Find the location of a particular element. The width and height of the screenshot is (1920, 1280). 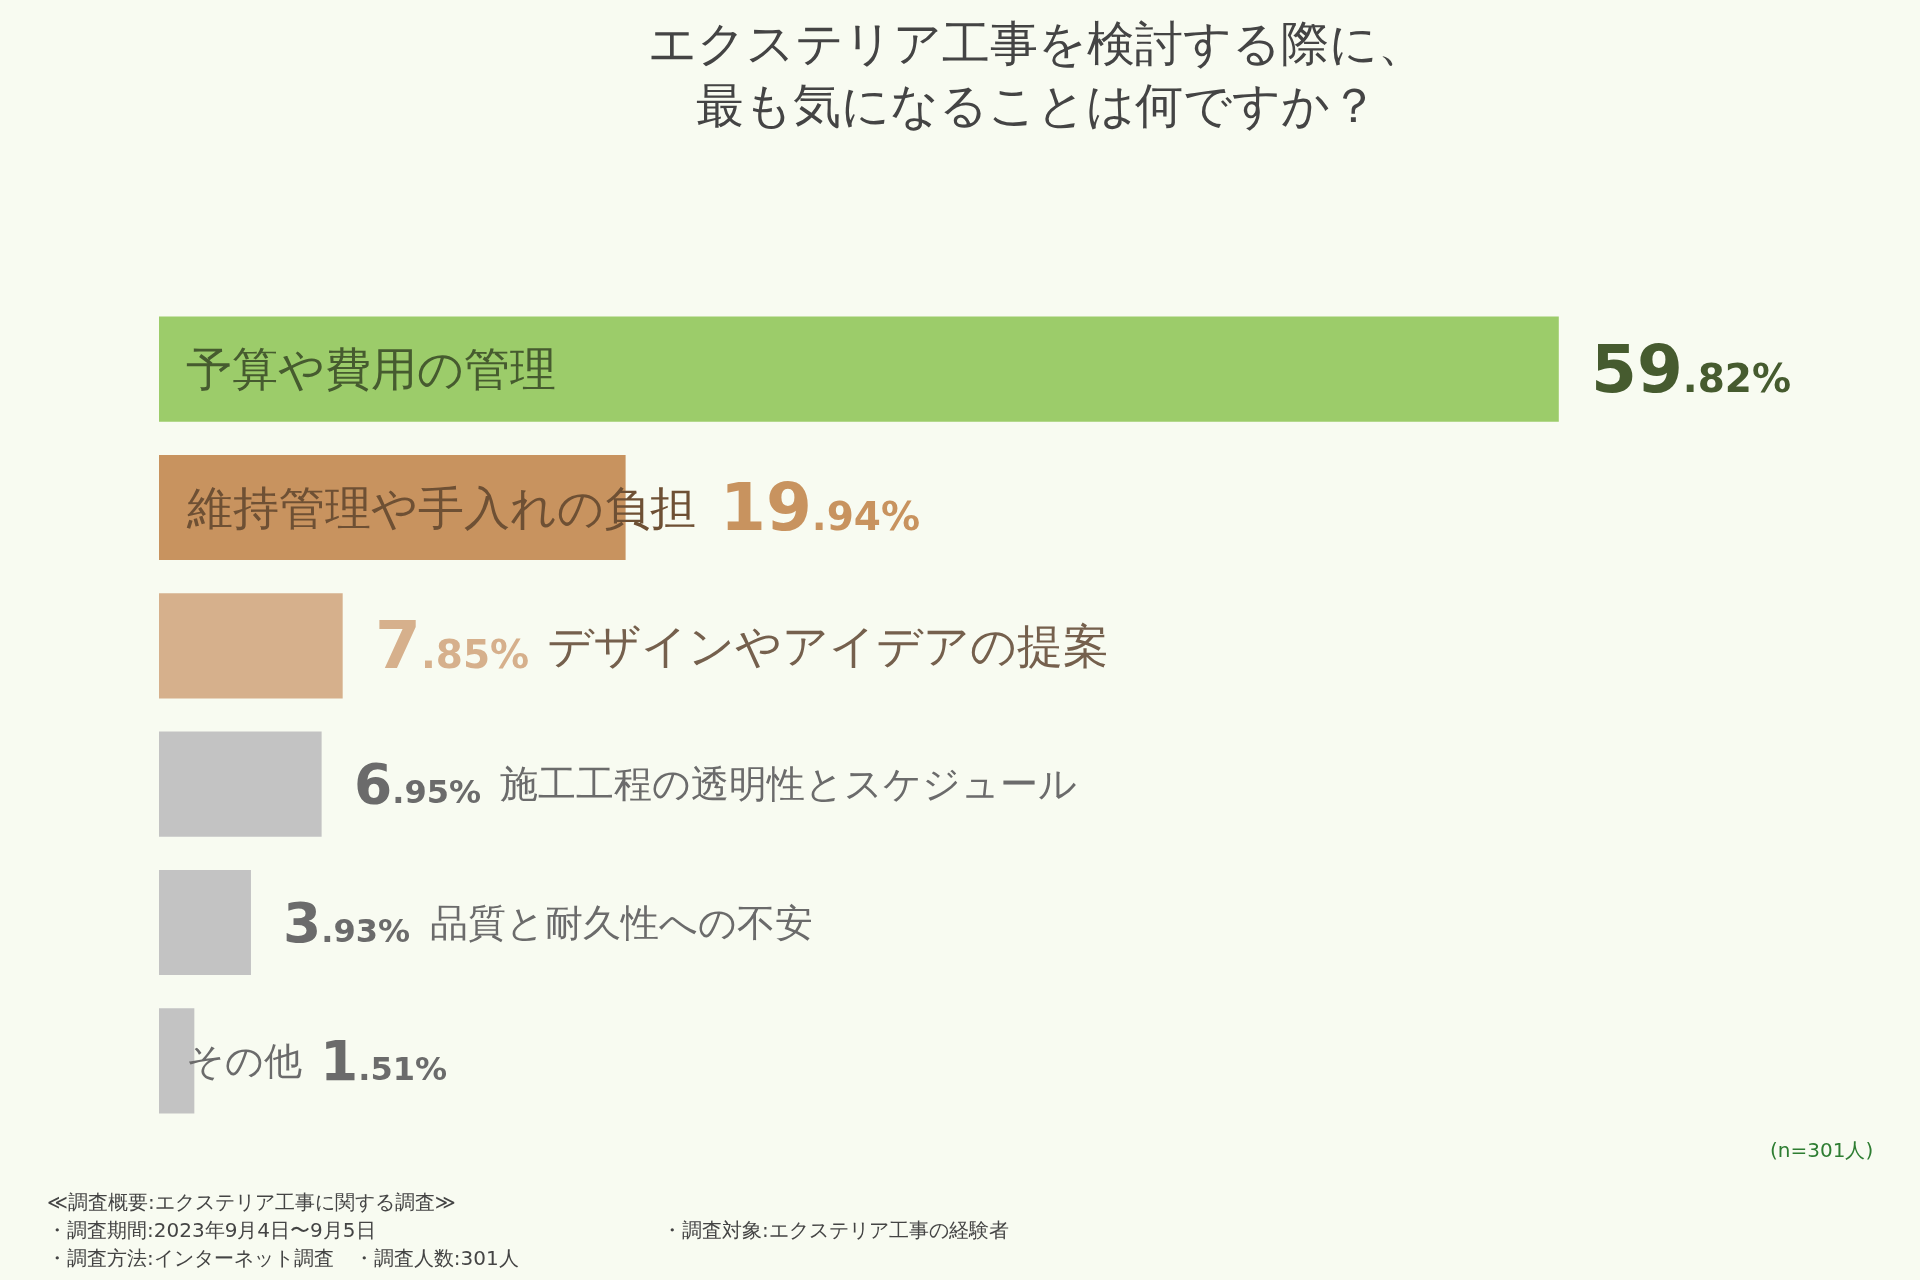

text: ・調査対象:エクステリア工事の経験者 is located at coordinates (835, 1230).